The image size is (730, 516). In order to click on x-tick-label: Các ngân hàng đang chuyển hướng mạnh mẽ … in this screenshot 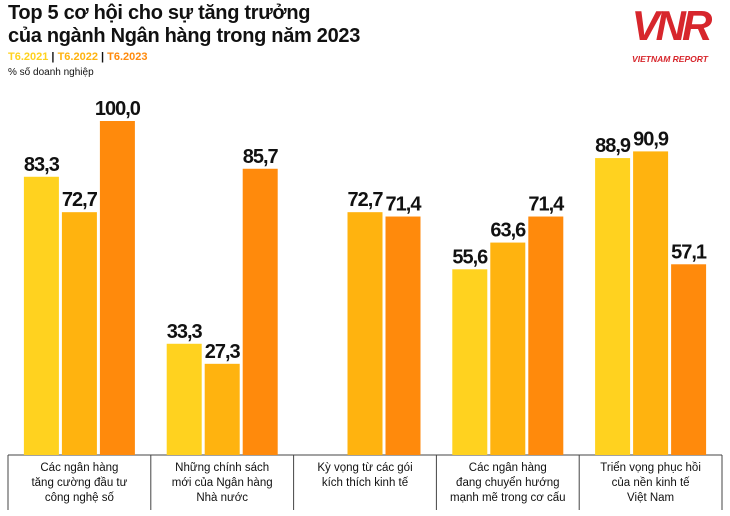, I will do `click(508, 483)`.